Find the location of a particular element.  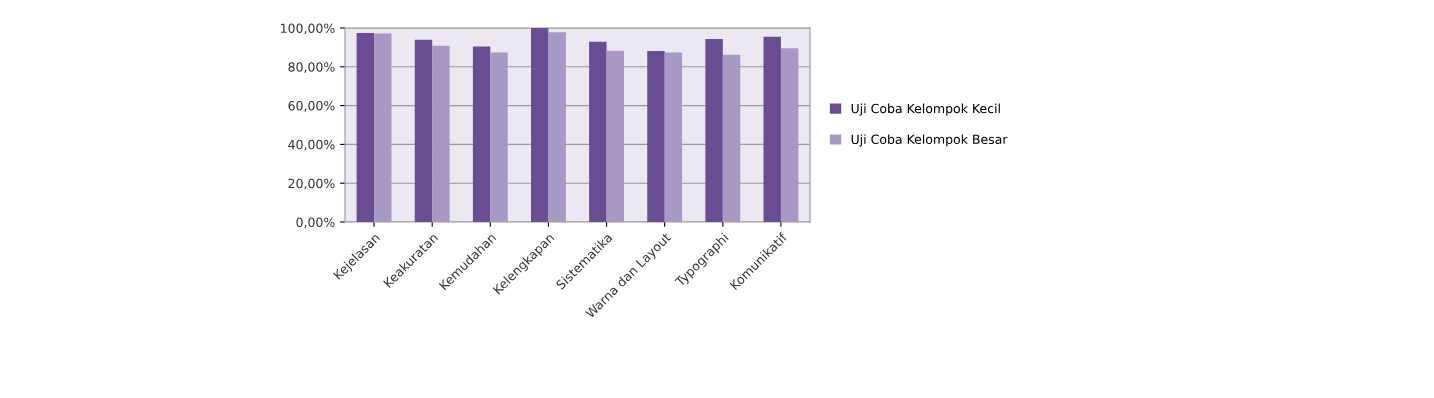

y-tick-label: 20,00% is located at coordinates (311, 184).